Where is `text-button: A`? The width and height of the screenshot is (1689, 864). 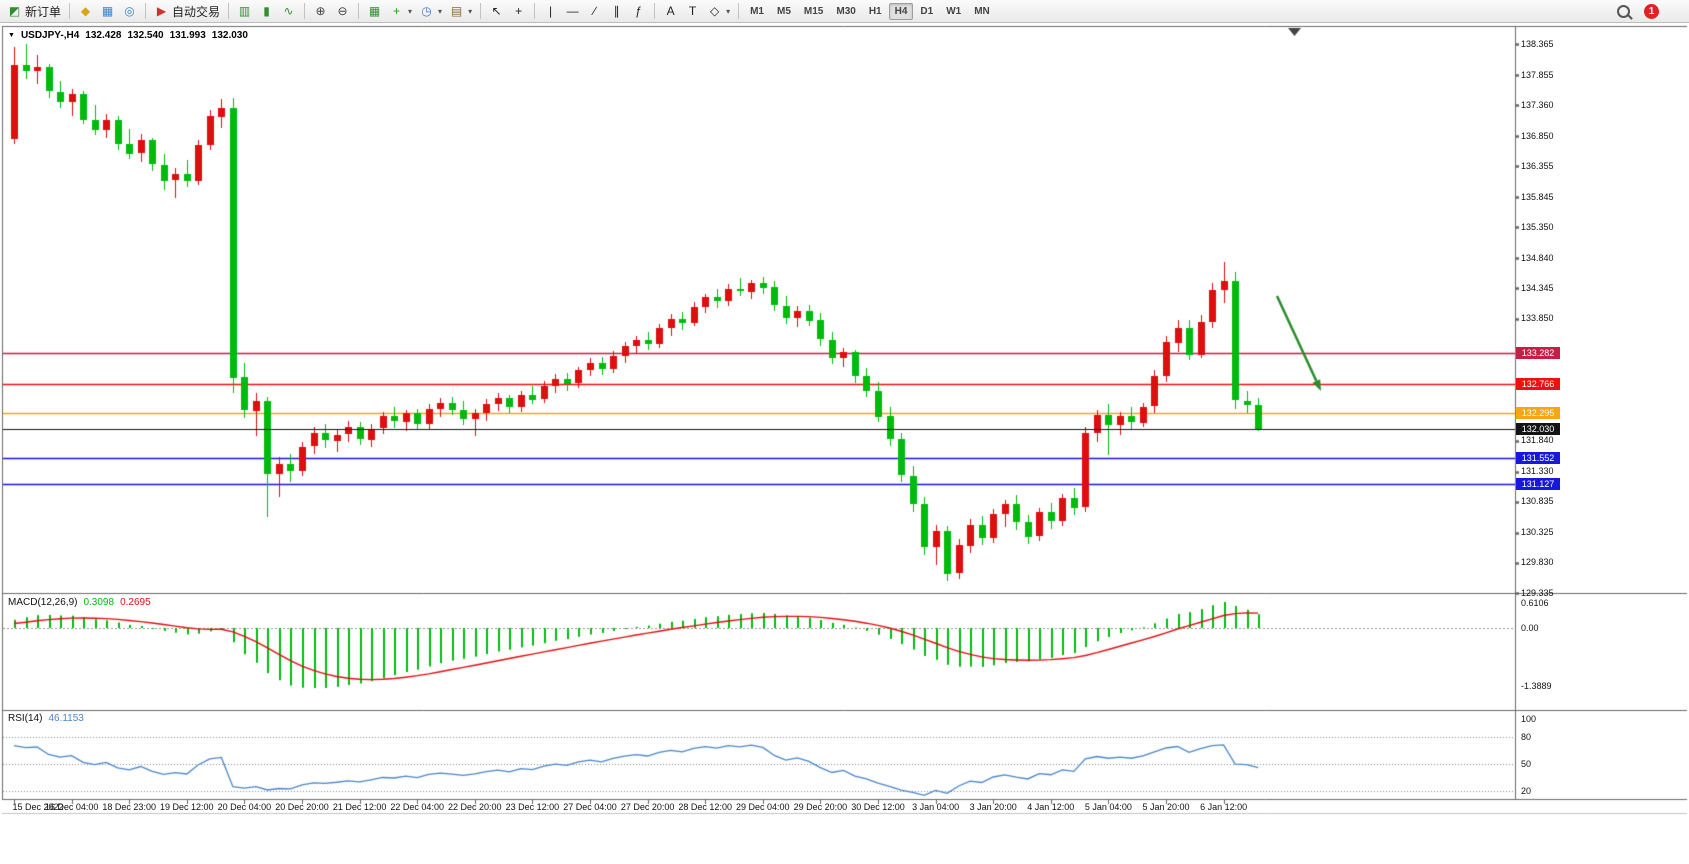 text-button: A is located at coordinates (670, 11).